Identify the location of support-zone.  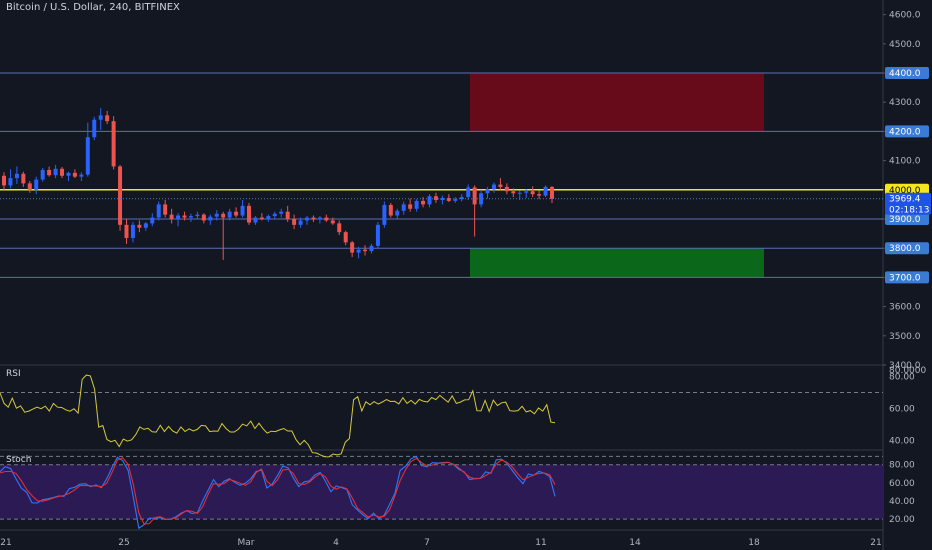
(617, 263).